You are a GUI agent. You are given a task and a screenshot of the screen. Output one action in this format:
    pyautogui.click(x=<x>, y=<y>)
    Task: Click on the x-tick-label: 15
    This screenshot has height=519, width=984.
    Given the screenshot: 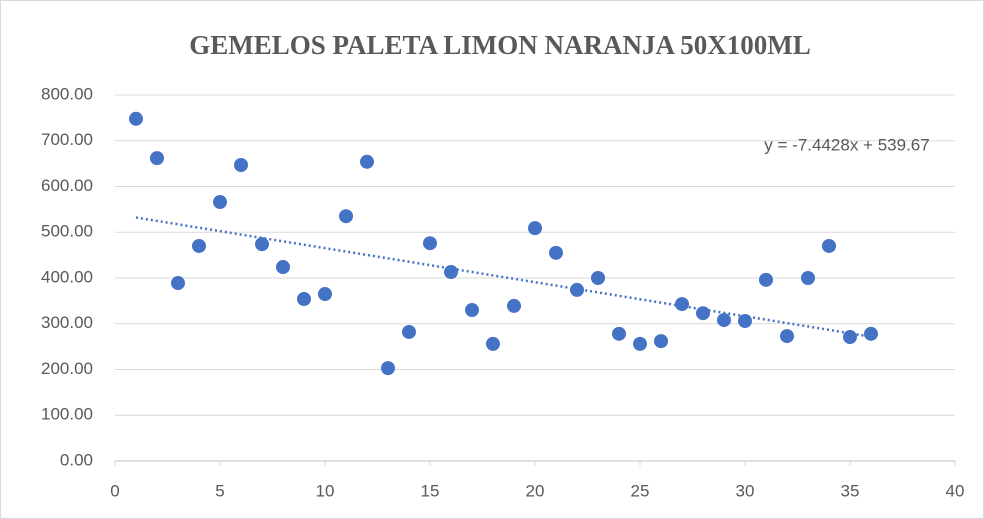 What is the action you would take?
    pyautogui.click(x=430, y=490)
    